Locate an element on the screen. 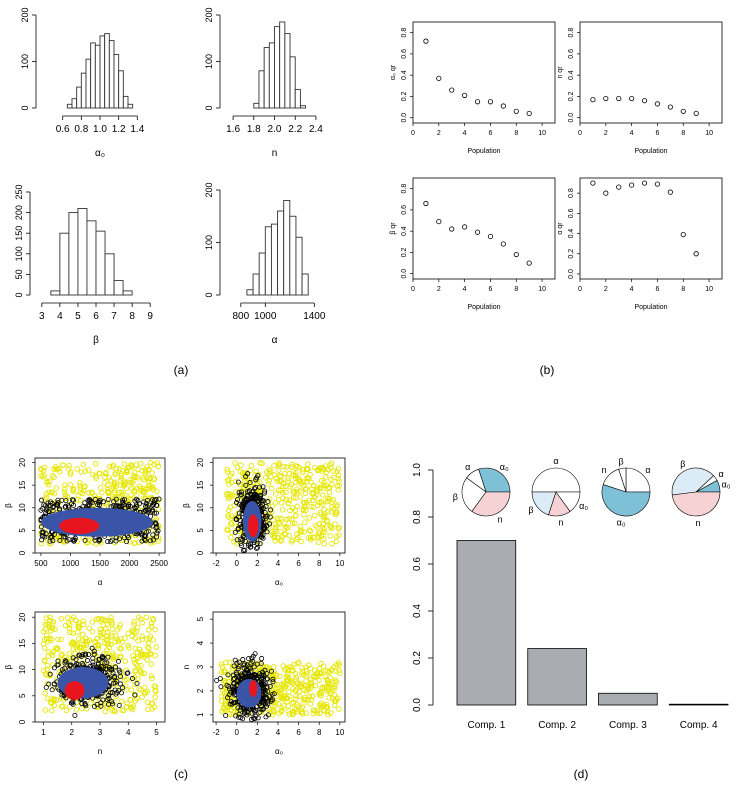 This screenshot has width=736, height=790. y-tick-label: 2 is located at coordinates (200, 690).